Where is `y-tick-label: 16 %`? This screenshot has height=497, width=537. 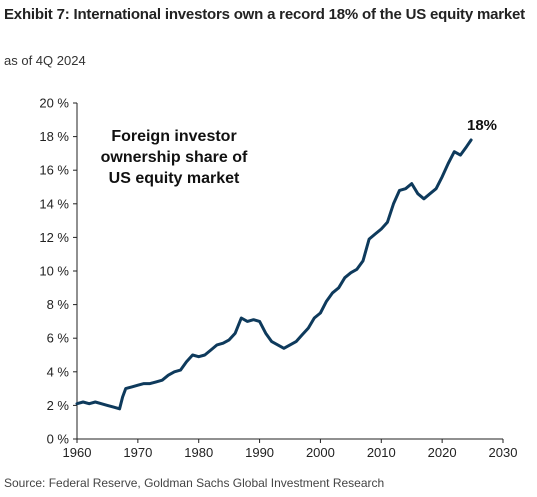 y-tick-label: 16 % is located at coordinates (54, 170).